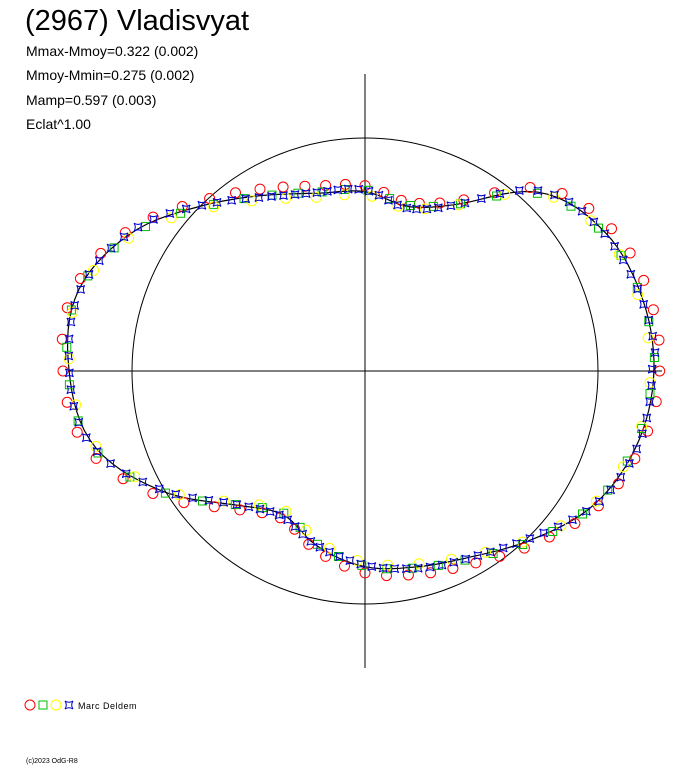  What do you see at coordinates (49, 705) in the screenshot?
I see `legend-symbols` at bounding box center [49, 705].